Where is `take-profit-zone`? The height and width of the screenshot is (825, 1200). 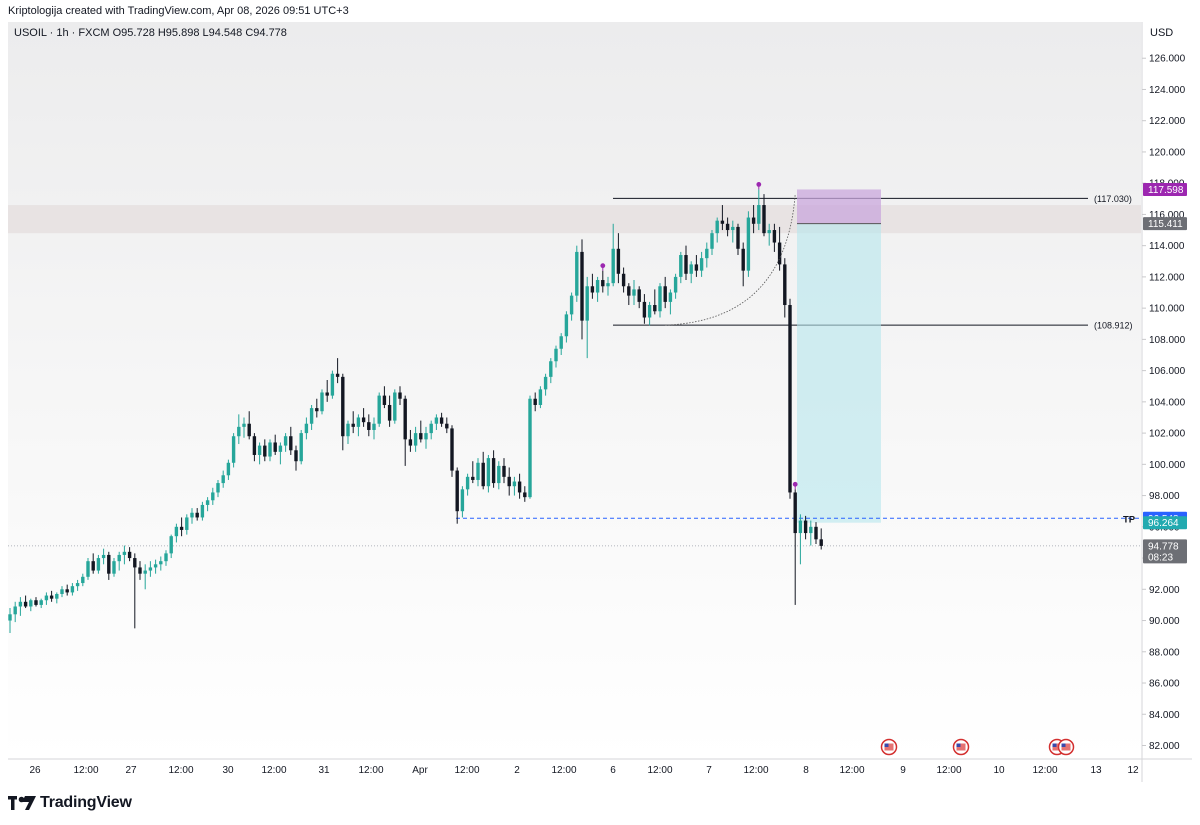 take-profit-zone is located at coordinates (839, 373).